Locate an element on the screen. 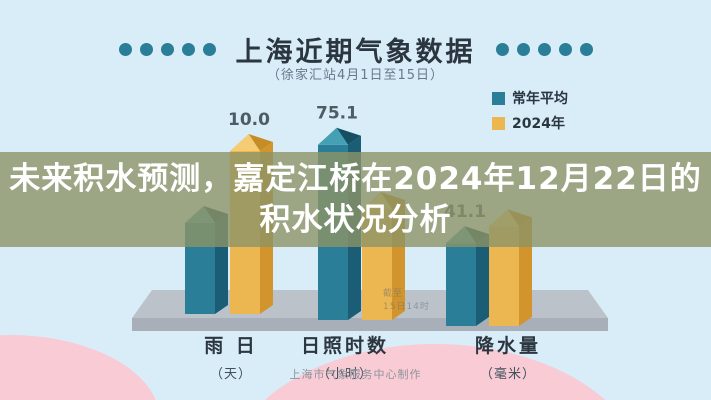 This screenshot has height=400, width=711. category-name: 降水量 is located at coordinates (508, 346).